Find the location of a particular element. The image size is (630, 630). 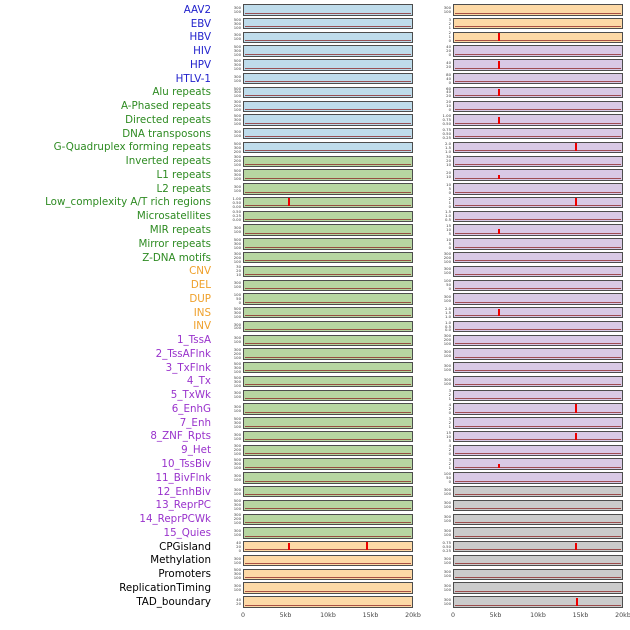

track-label: 6_EnhG is located at coordinates (191, 408).